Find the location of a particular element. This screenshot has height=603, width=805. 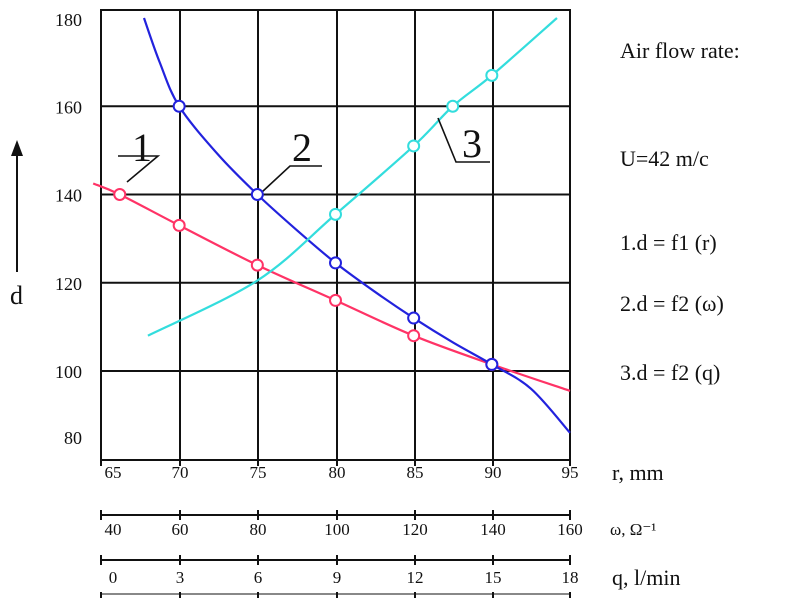

x-tick-label-q: 6 is located at coordinates (258, 577).